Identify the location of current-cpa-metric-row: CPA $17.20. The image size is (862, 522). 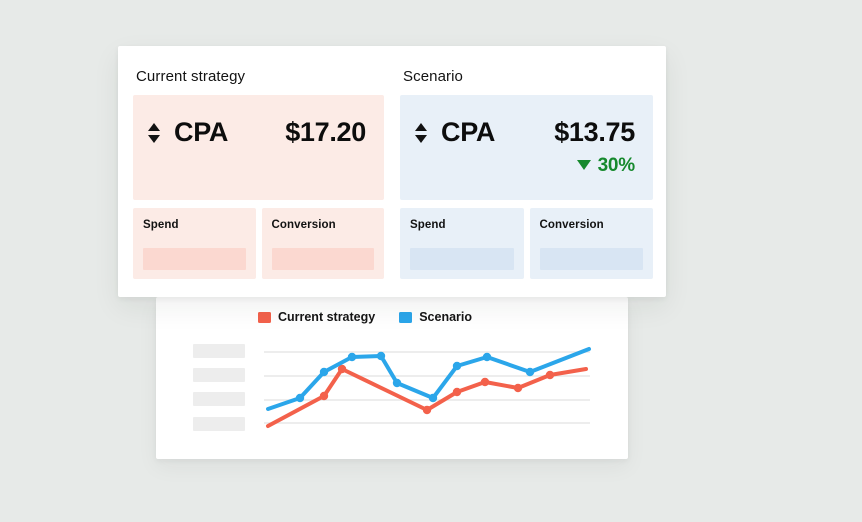
(256, 132).